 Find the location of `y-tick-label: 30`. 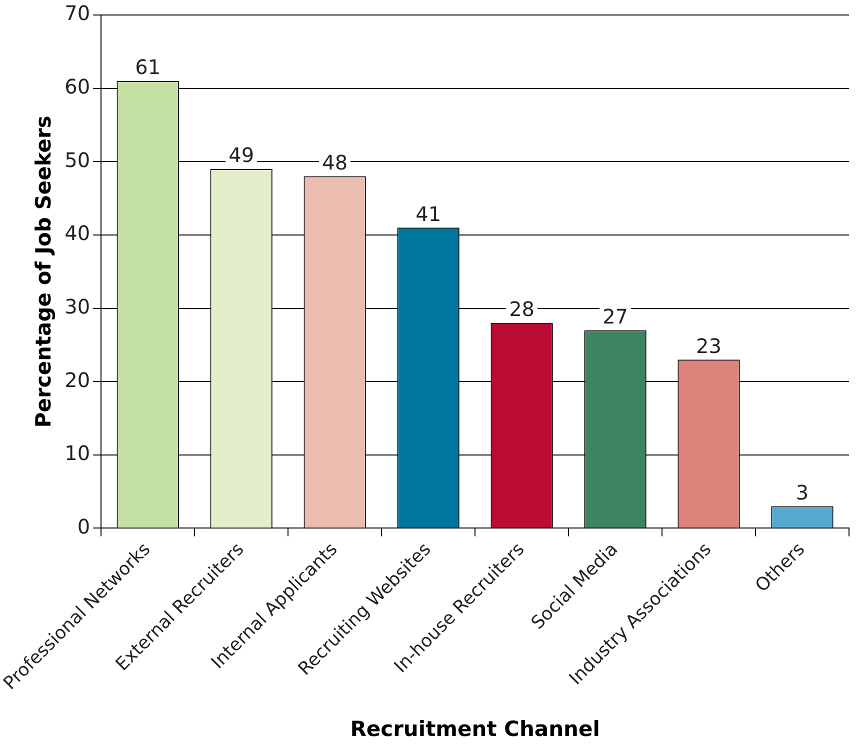

y-tick-label: 30 is located at coordinates (77, 306).